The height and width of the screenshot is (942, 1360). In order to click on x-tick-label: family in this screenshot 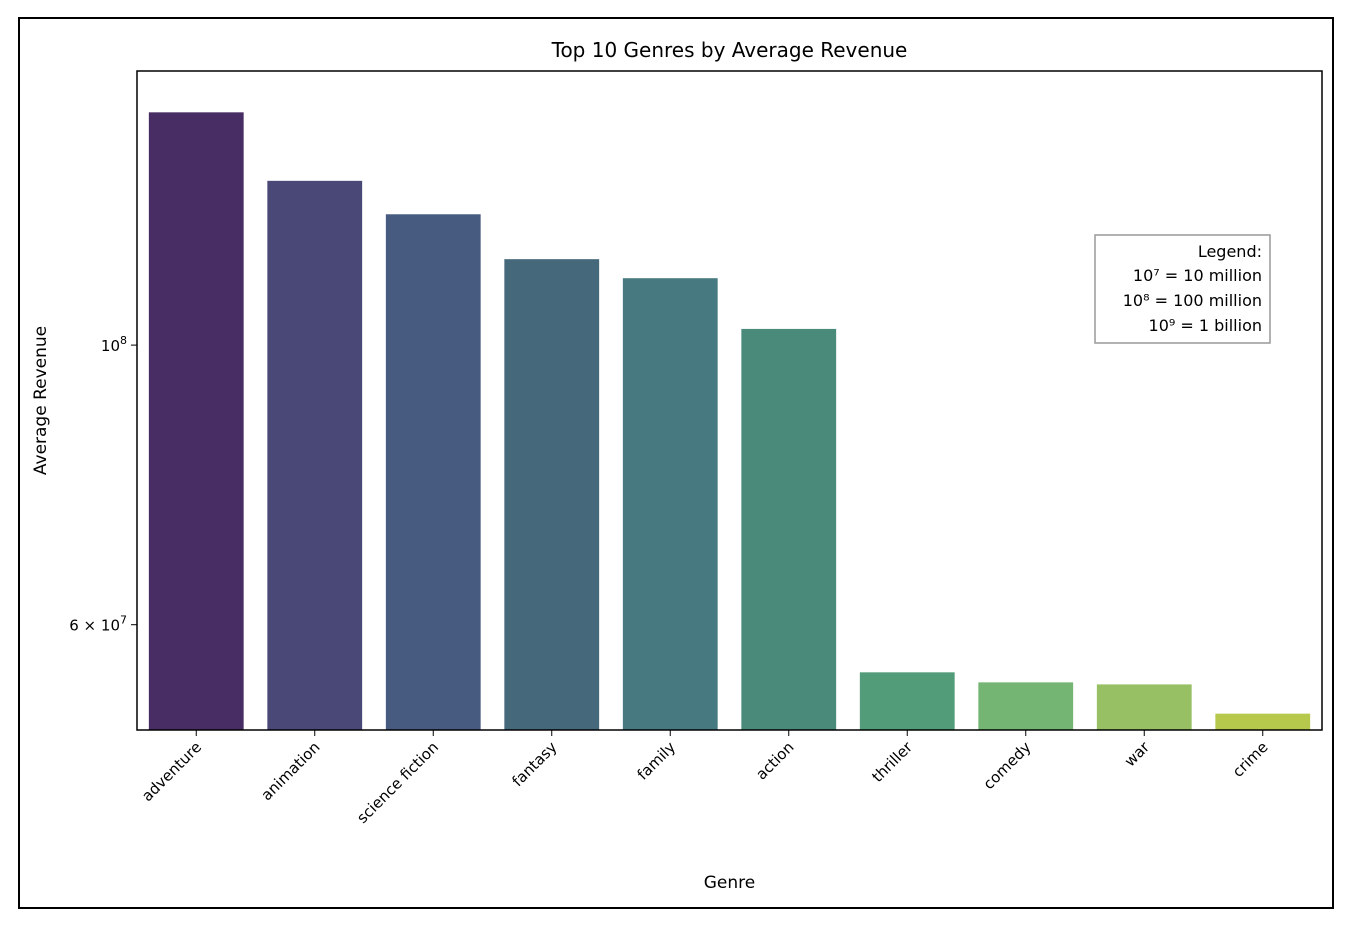, I will do `click(657, 761)`.